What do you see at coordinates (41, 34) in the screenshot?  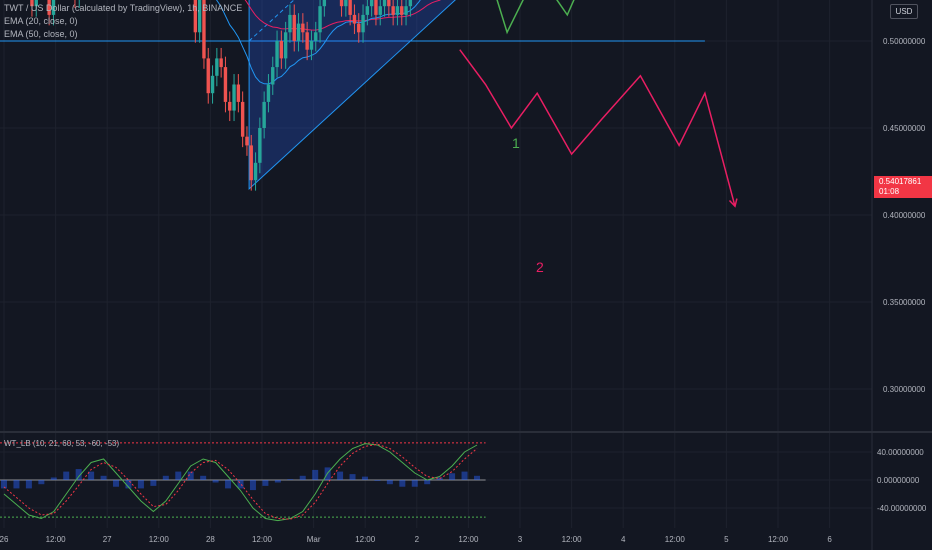 I see `ema50-legend: EMA (50, close, 0)` at bounding box center [41, 34].